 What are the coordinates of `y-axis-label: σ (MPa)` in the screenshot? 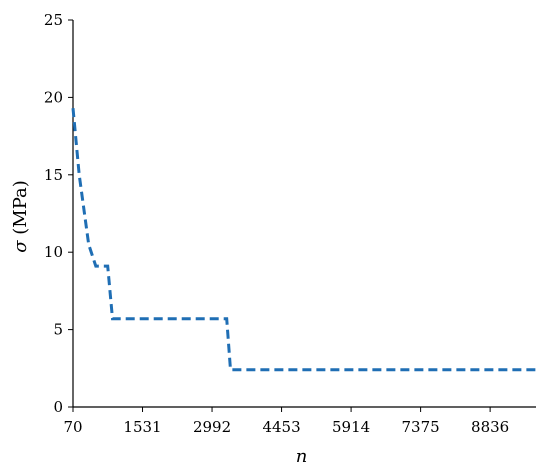 It's located at (20, 216).